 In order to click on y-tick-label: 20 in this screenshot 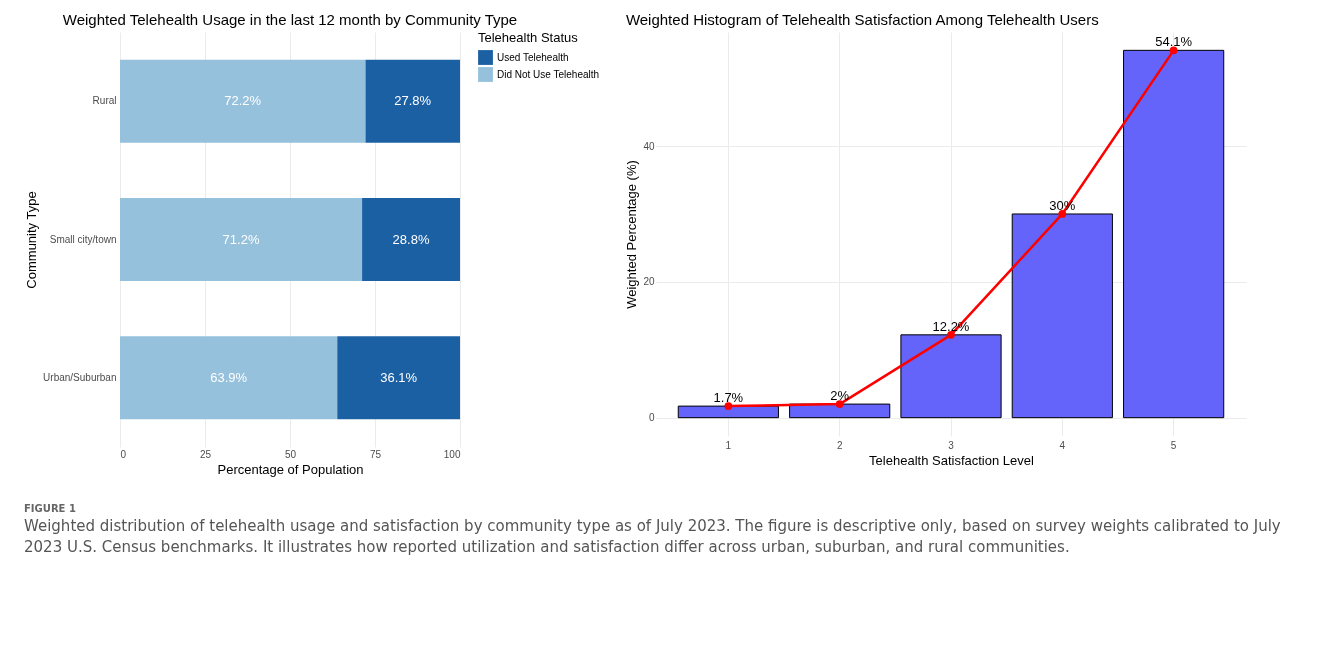, I will do `click(649, 282)`.